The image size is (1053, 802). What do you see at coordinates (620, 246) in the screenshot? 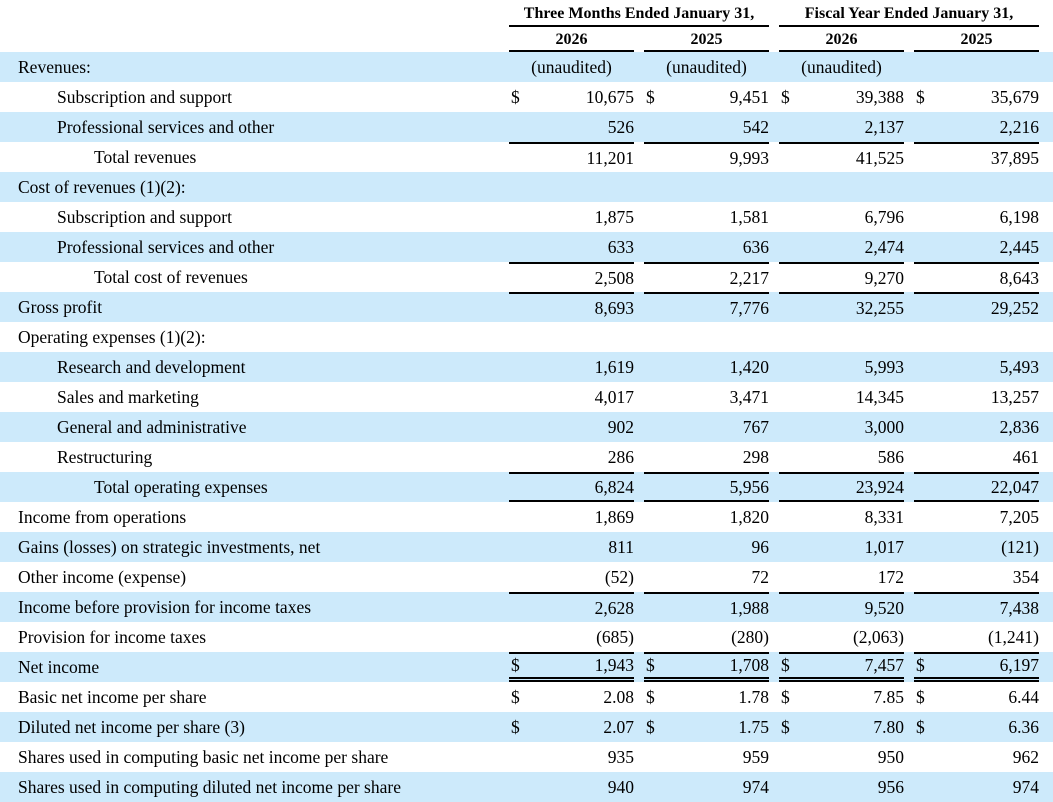
I see `amount: 633` at bounding box center [620, 246].